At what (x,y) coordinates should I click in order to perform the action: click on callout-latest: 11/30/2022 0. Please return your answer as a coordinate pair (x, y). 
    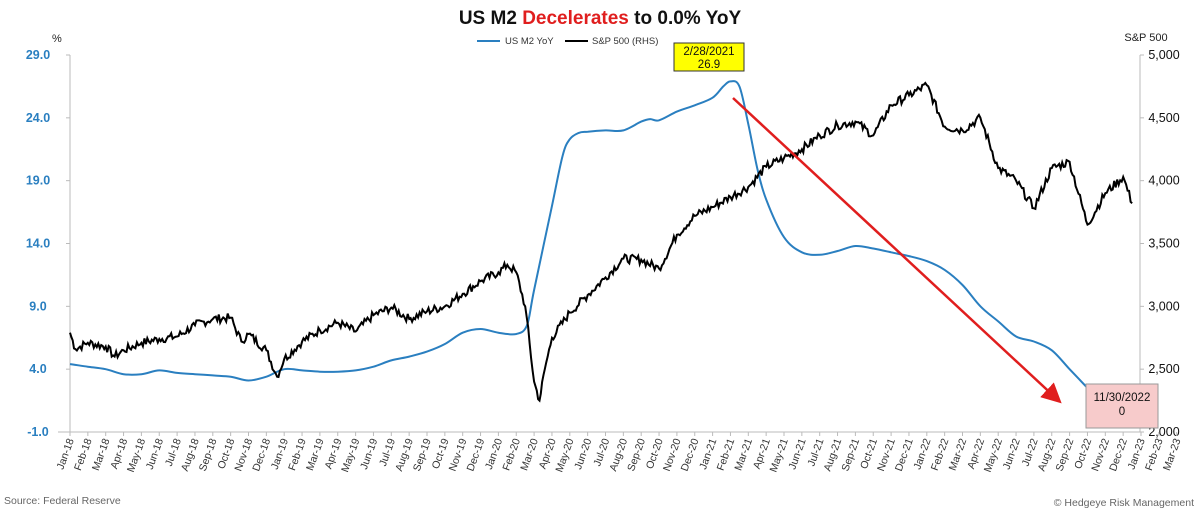
    Looking at the image, I should click on (1122, 406).